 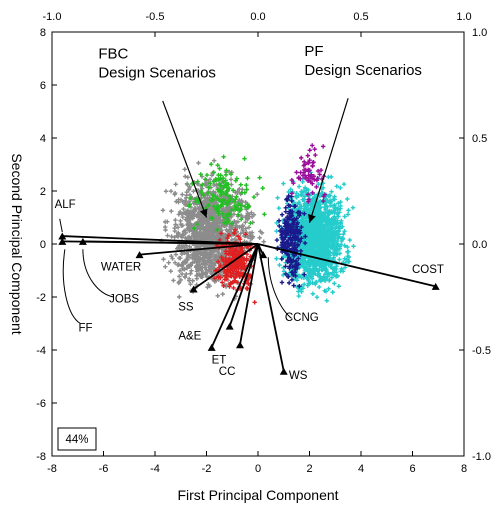 What do you see at coordinates (243, 285) in the screenshot?
I see `vector-line-et` at bounding box center [243, 285].